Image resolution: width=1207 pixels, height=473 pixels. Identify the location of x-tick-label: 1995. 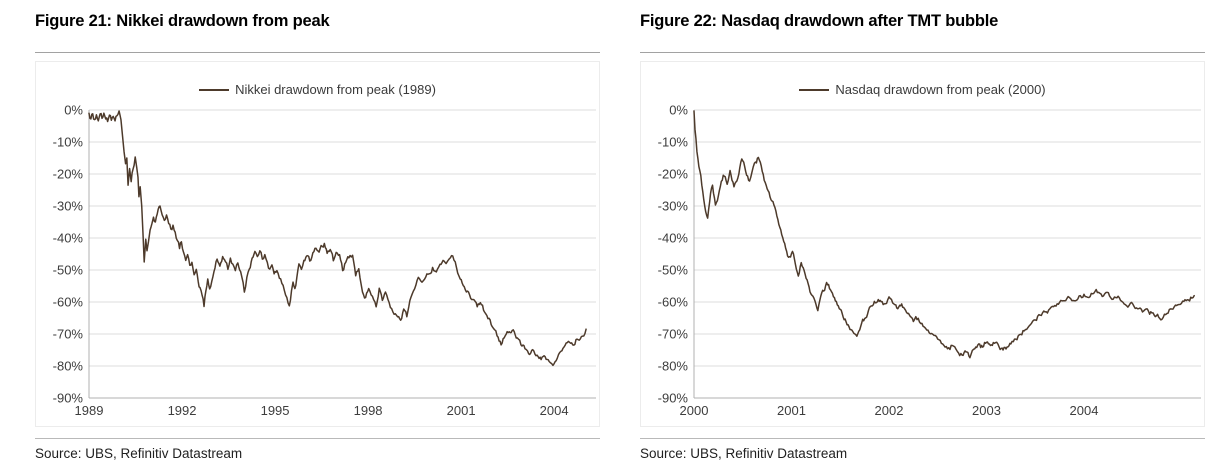
(275, 410).